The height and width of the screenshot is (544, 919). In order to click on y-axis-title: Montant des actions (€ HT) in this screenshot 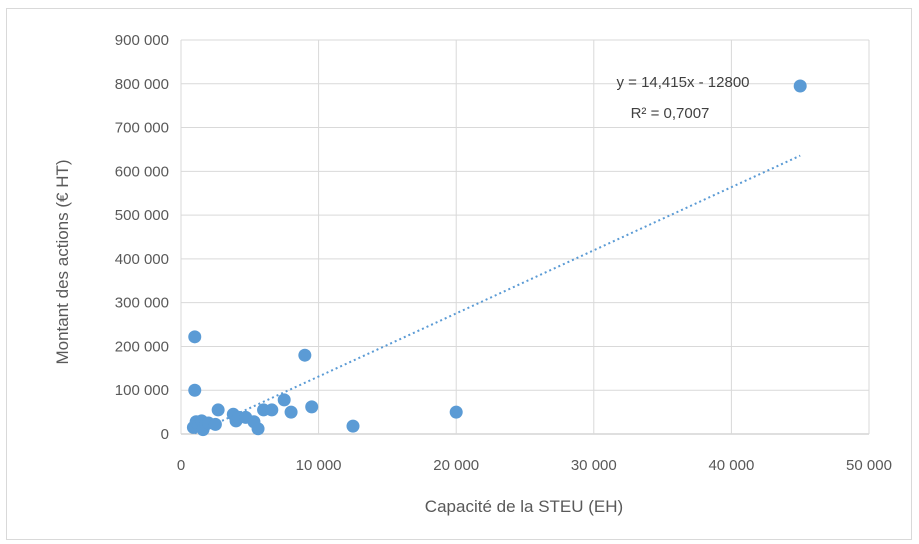, I will do `click(62, 261)`.